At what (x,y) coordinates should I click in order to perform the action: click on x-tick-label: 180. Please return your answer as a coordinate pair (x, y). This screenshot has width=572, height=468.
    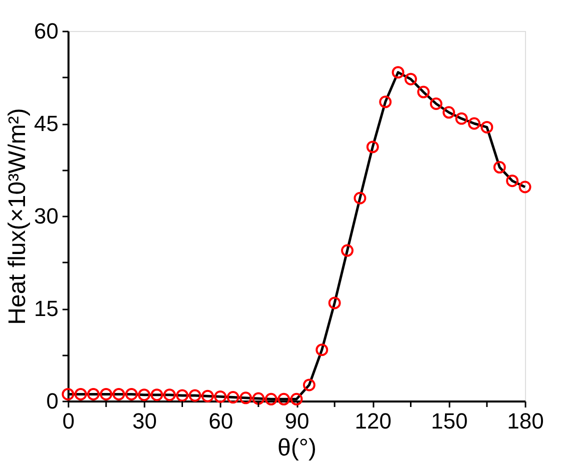
    Looking at the image, I should click on (525, 421).